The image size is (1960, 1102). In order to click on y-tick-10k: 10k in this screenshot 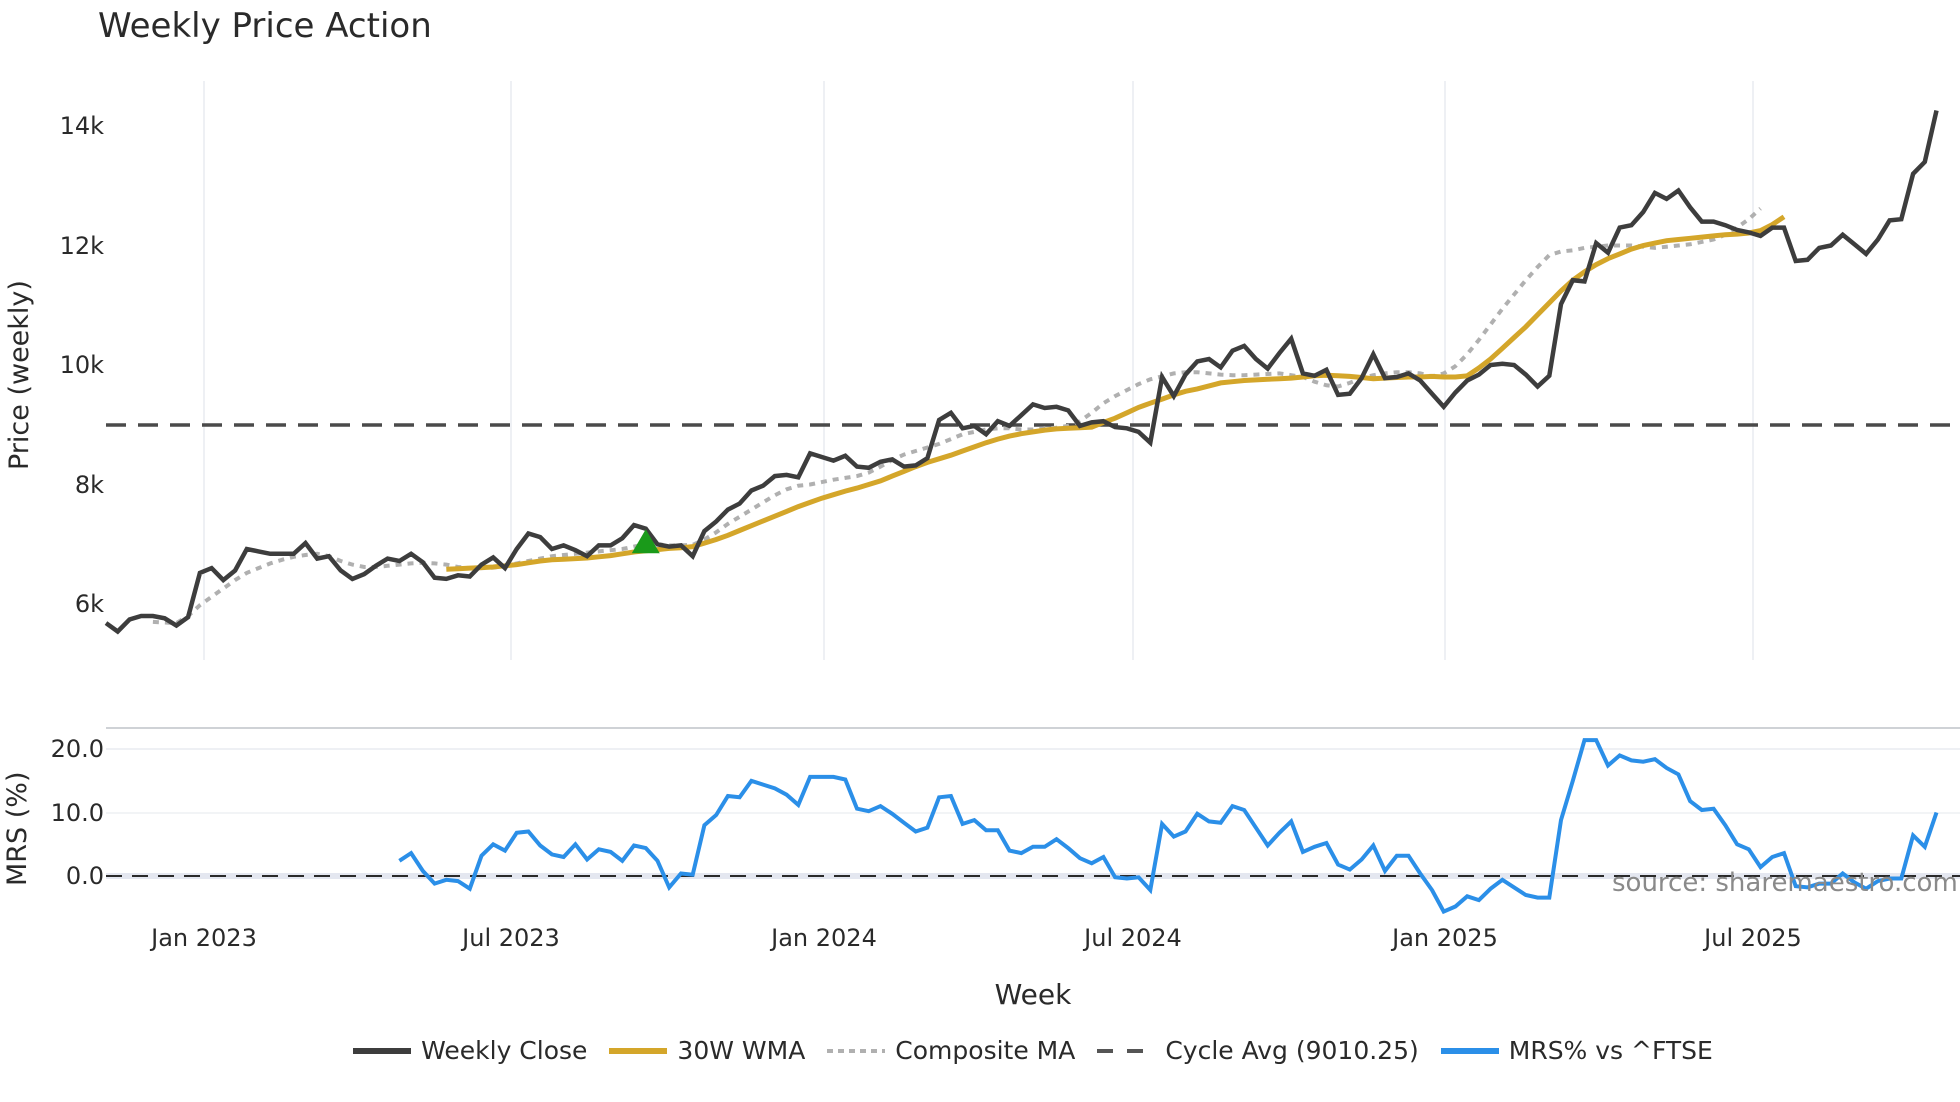, I will do `click(81, 365)`.